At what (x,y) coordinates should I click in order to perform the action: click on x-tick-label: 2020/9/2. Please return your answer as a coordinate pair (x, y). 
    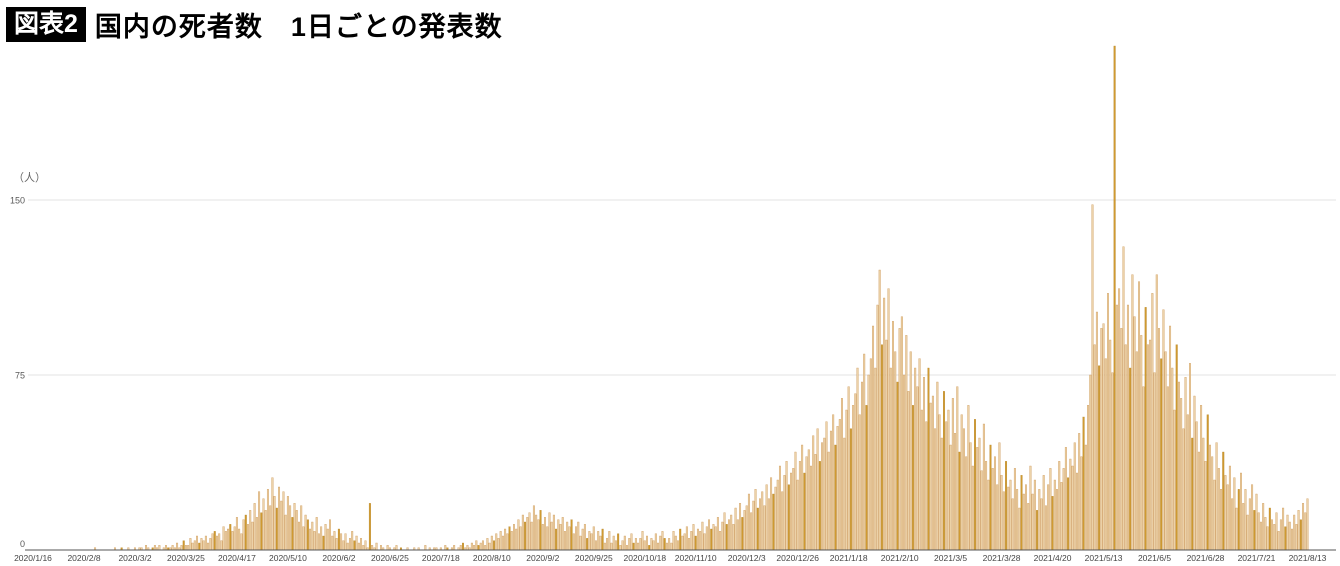
    Looking at the image, I should click on (542, 558).